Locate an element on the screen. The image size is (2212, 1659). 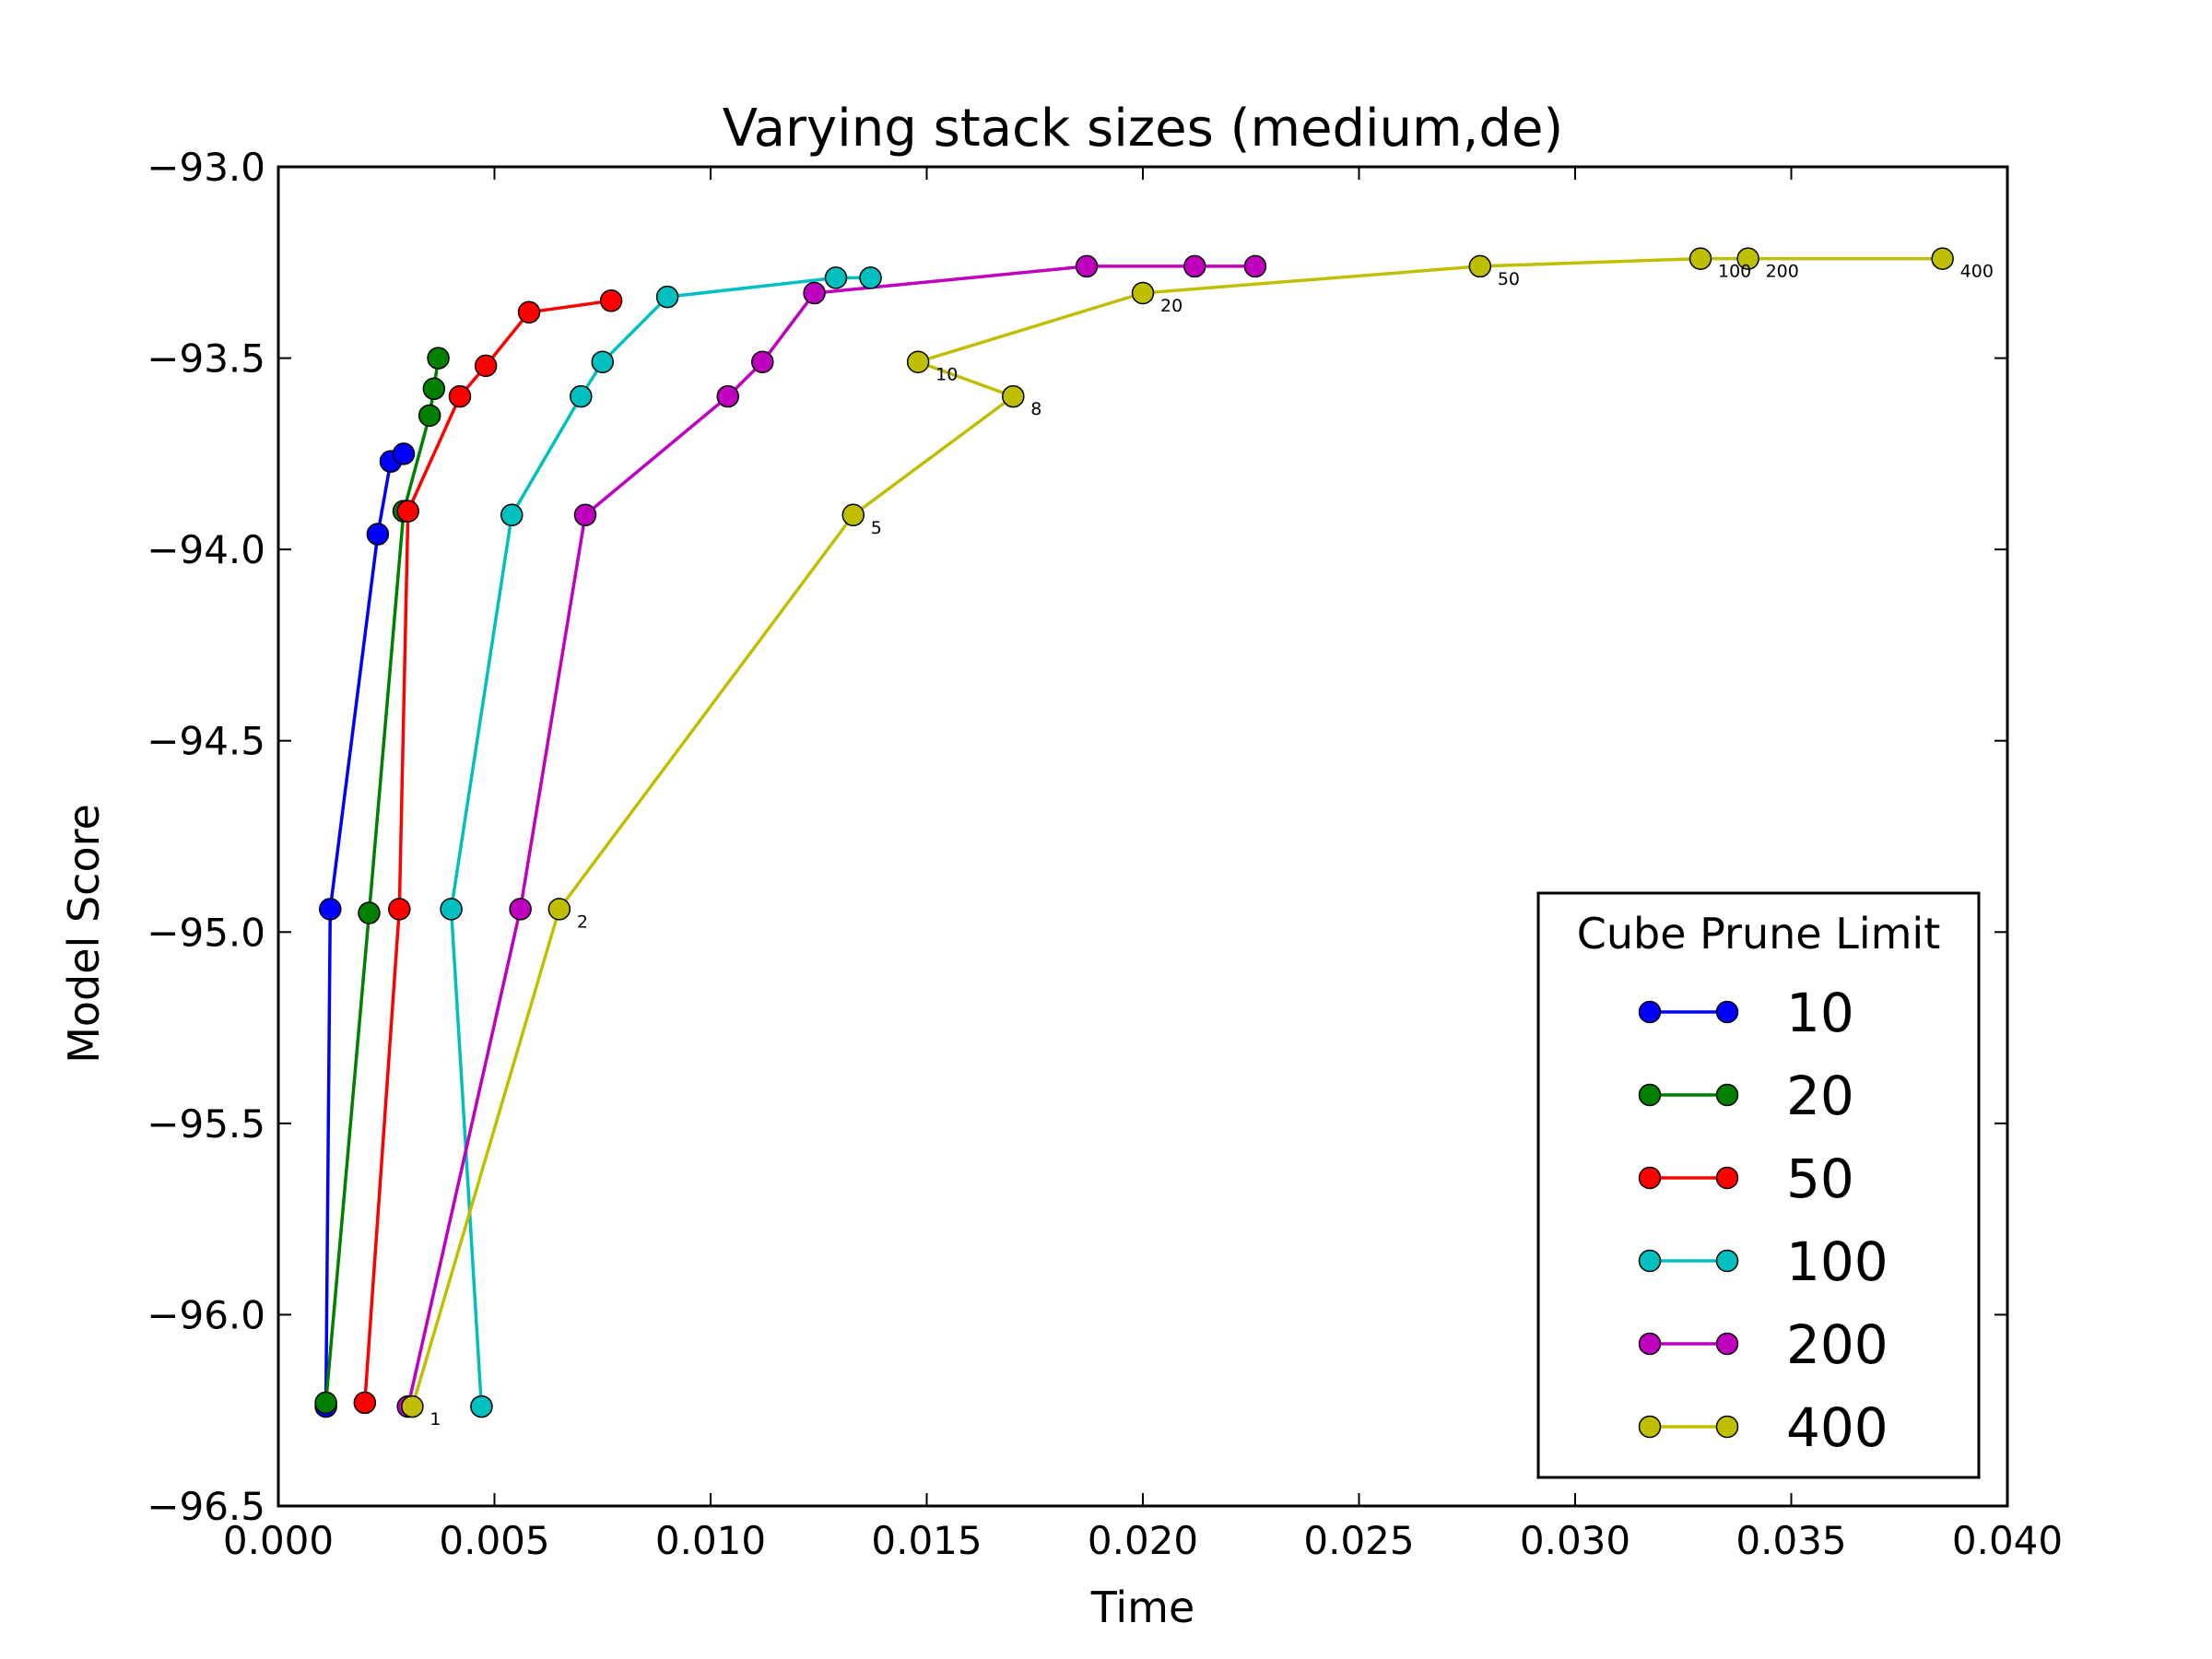
data-label: 8 is located at coordinates (1035, 409).